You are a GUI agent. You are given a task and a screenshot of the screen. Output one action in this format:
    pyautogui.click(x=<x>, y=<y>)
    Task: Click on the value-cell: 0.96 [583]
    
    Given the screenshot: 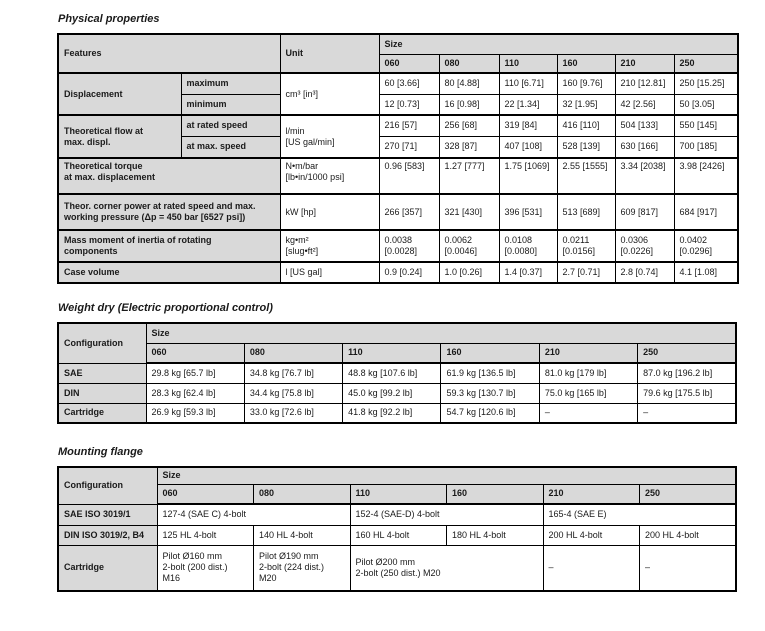 What is the action you would take?
    pyautogui.click(x=409, y=176)
    